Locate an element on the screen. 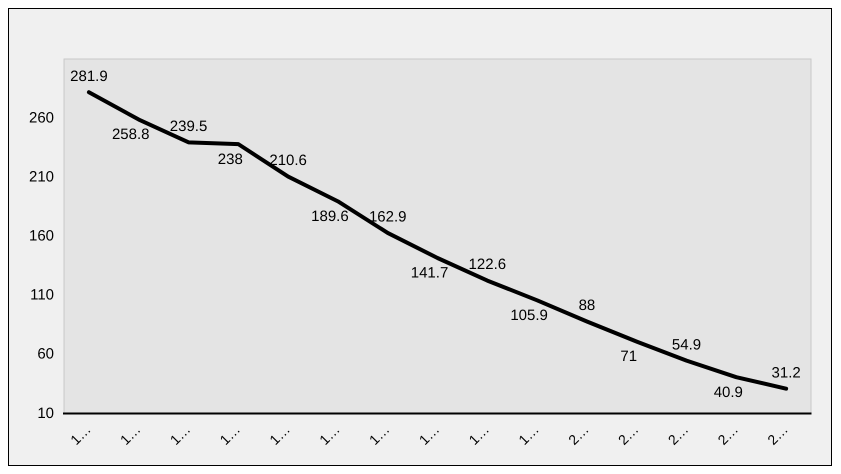 Image resolution: width=841 pixels, height=474 pixels. y-tick-label: 110 is located at coordinates (42, 295).